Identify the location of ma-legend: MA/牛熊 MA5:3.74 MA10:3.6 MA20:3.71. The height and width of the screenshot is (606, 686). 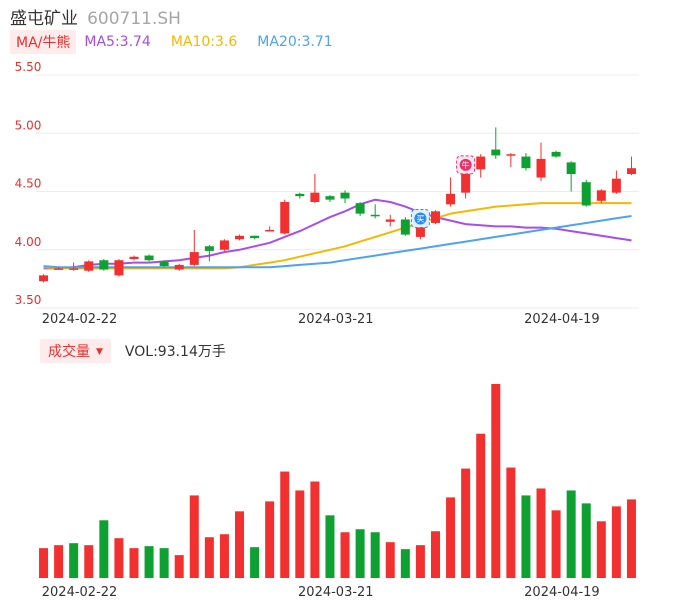
(181, 42).